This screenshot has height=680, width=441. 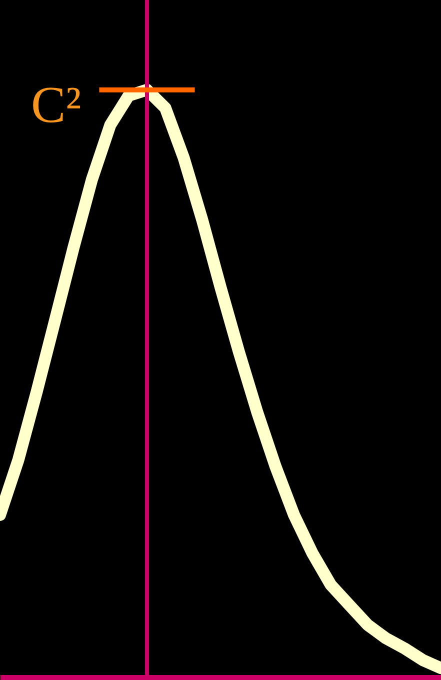 What do you see at coordinates (56, 105) in the screenshot?
I see `ref-line-label: C²` at bounding box center [56, 105].